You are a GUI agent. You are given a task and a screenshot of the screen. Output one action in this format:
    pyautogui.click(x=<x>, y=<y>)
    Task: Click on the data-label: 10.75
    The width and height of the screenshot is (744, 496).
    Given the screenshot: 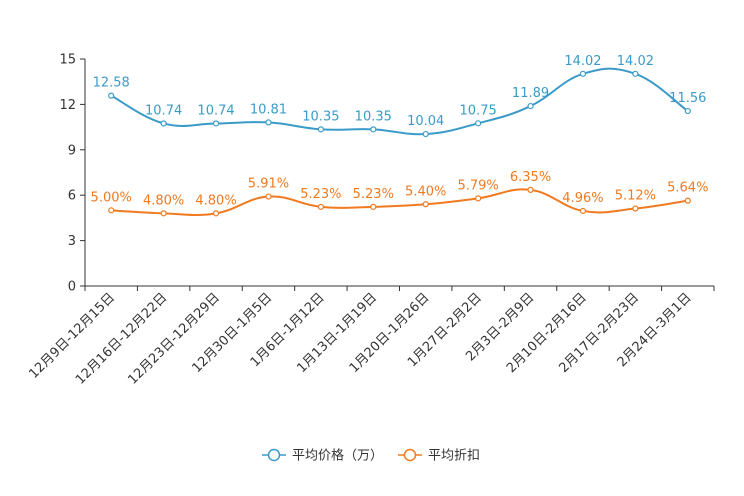 What is the action you would take?
    pyautogui.click(x=478, y=110)
    